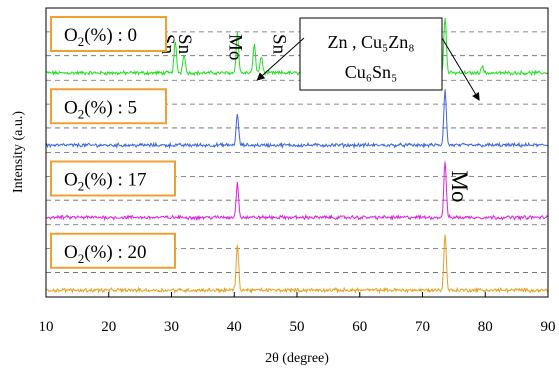  I want to click on series-label-2: O2(%) : 5, so click(108, 106).